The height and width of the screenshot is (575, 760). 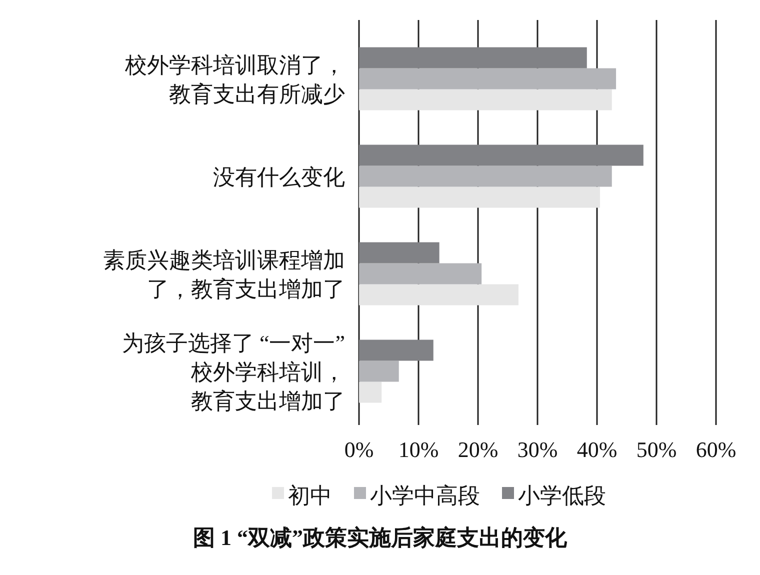 What do you see at coordinates (597, 449) in the screenshot?
I see `x-tick-label: 40%` at bounding box center [597, 449].